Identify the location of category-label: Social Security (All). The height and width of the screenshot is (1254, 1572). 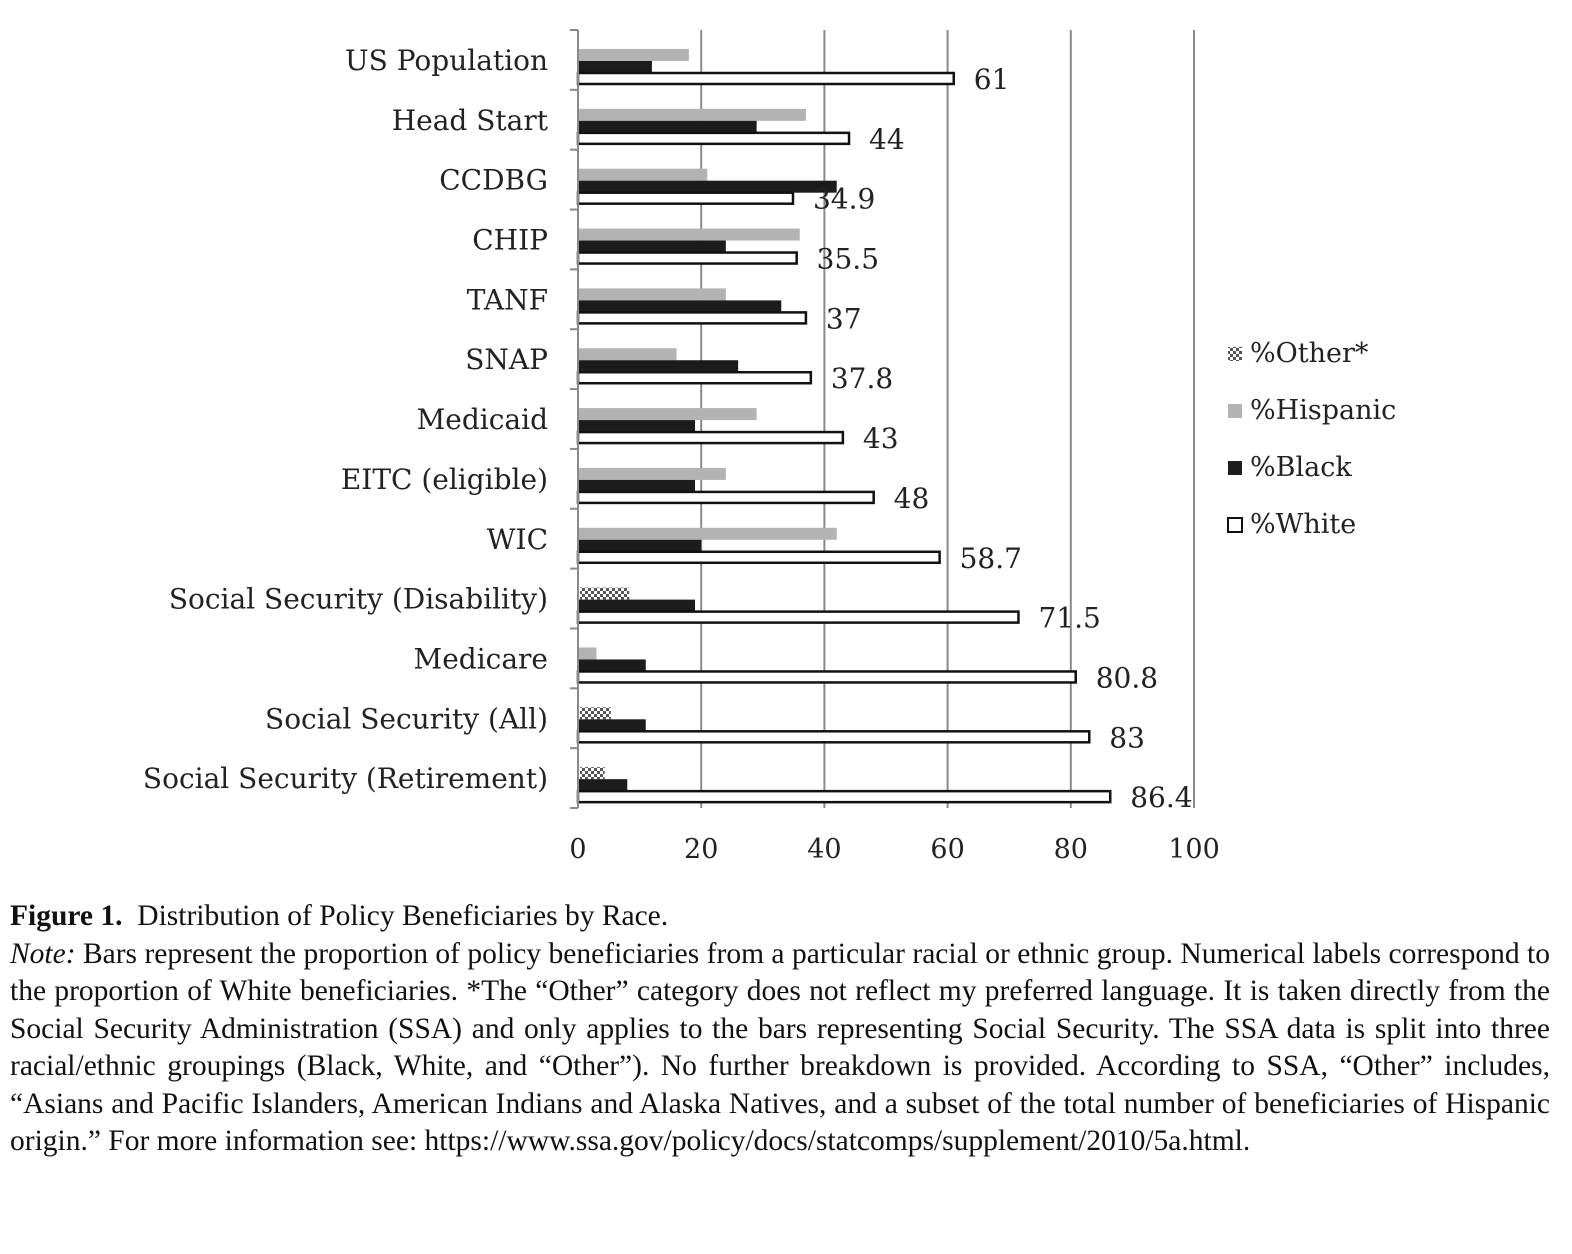
(406, 718).